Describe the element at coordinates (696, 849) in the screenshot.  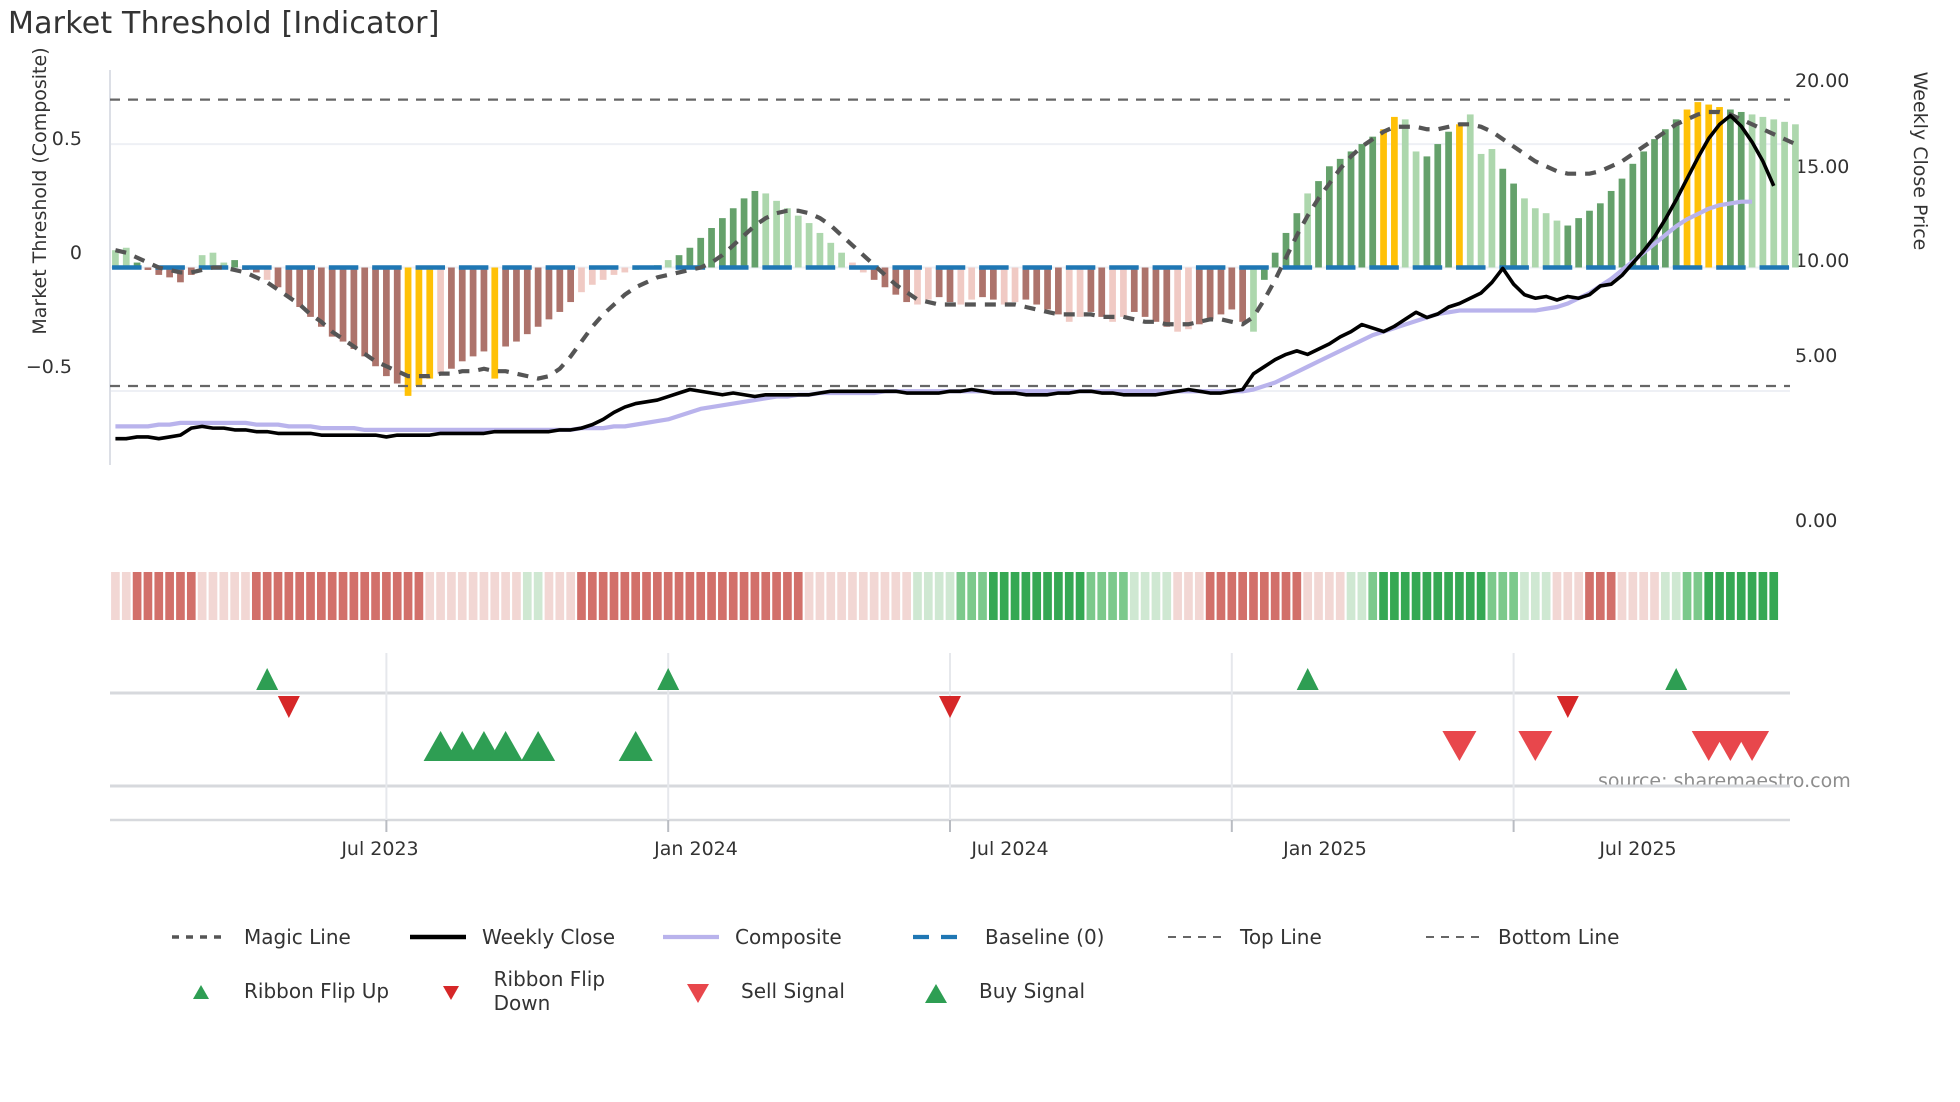
I see `x-tick-1: Jan 2024` at that location.